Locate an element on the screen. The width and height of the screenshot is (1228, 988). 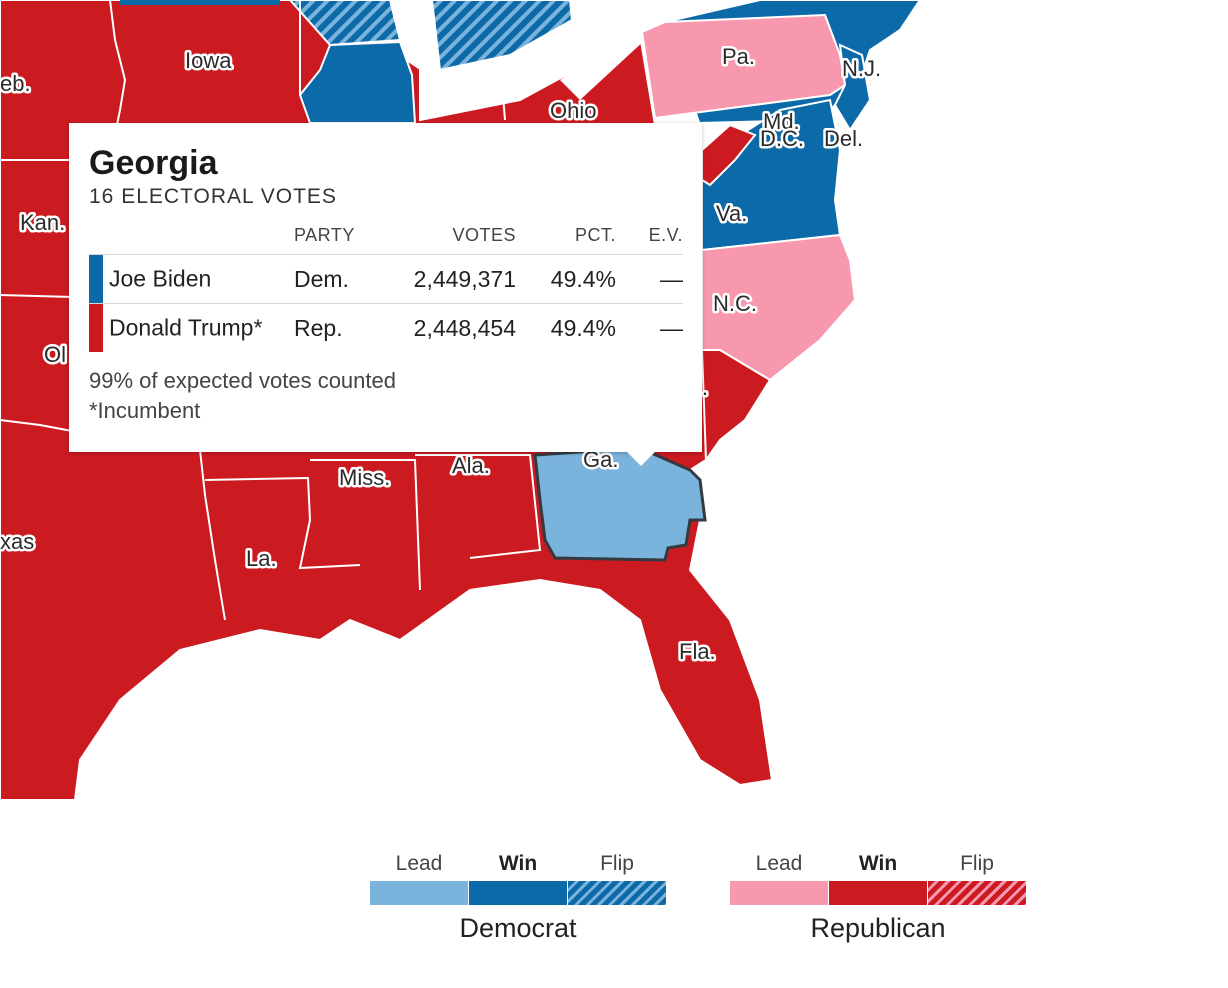
candidate-cell: Joe Biden is located at coordinates (191, 279).